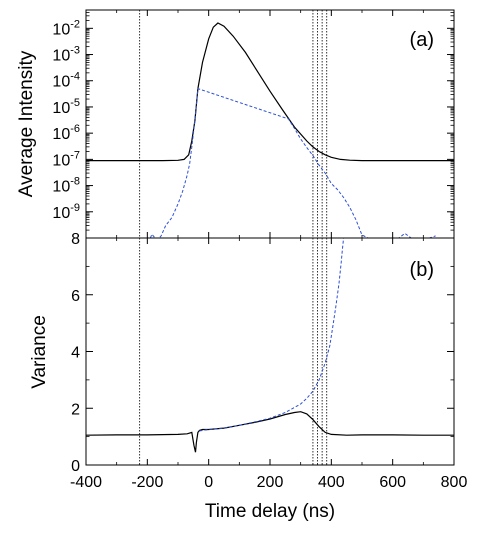 The image size is (484, 536). What do you see at coordinates (422, 40) in the screenshot?
I see `panel-a-label: (a)` at bounding box center [422, 40].